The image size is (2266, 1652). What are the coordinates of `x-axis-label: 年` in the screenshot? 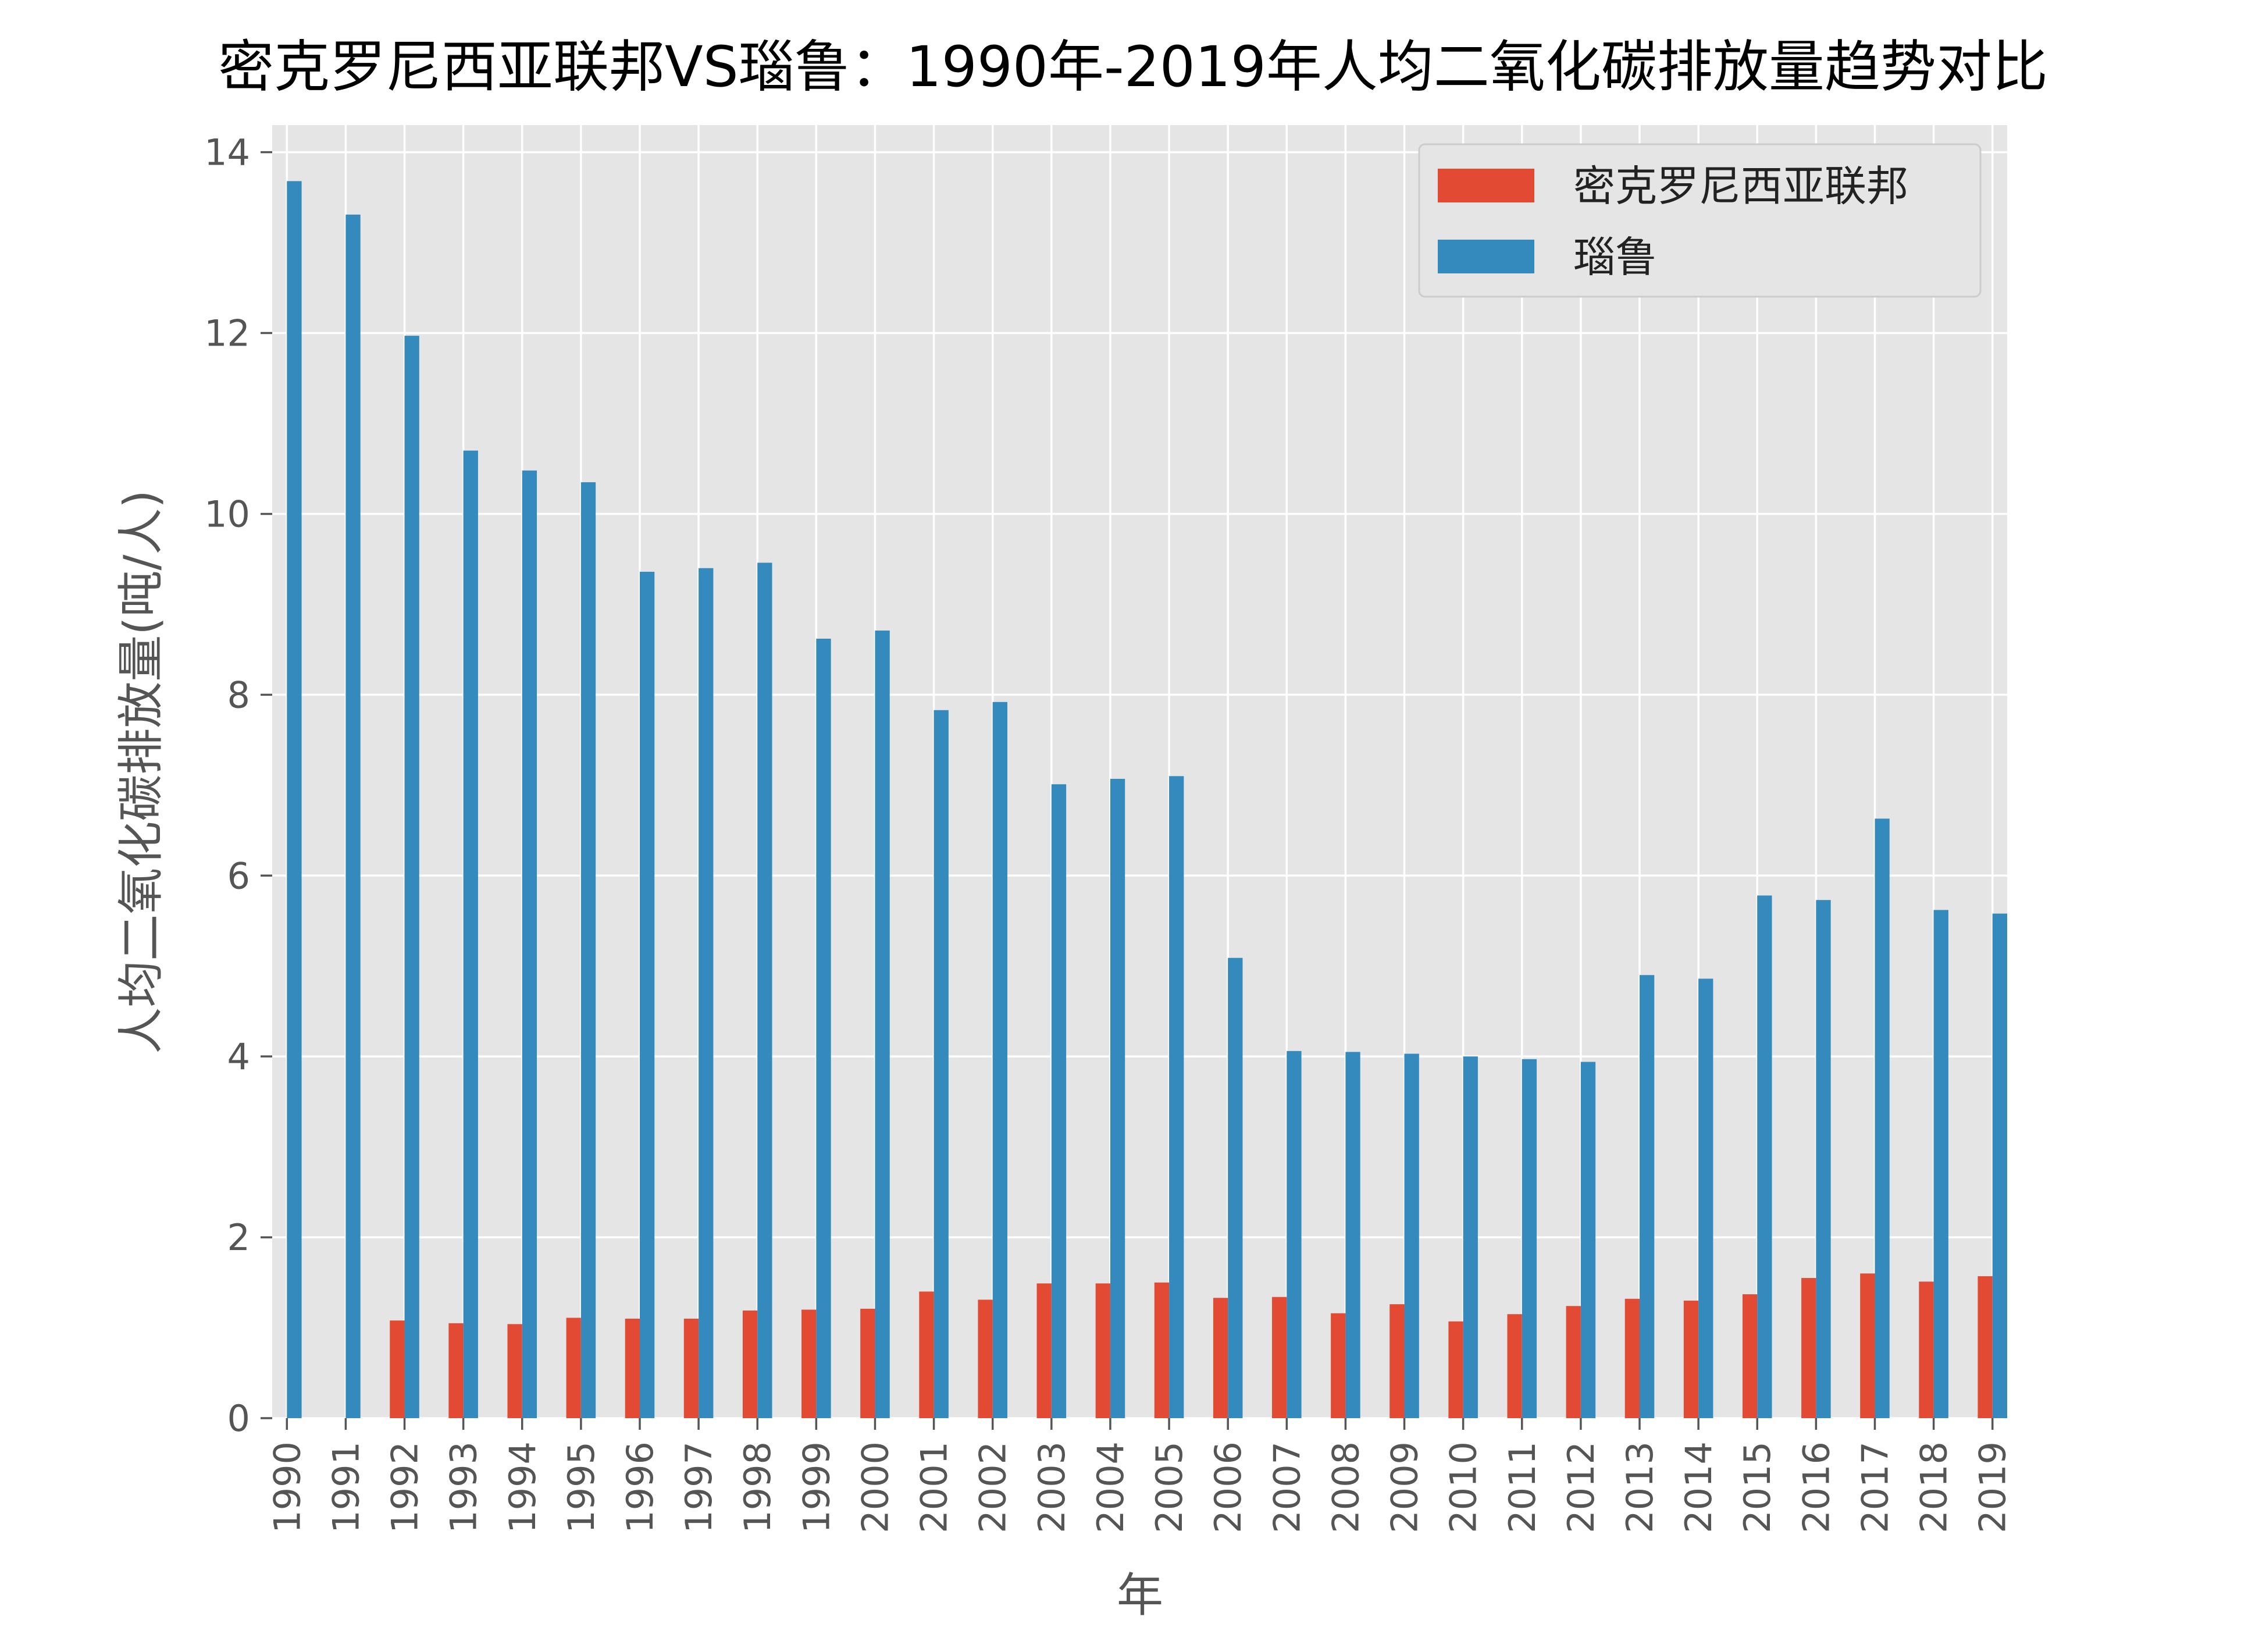 It's located at (1140, 1595).